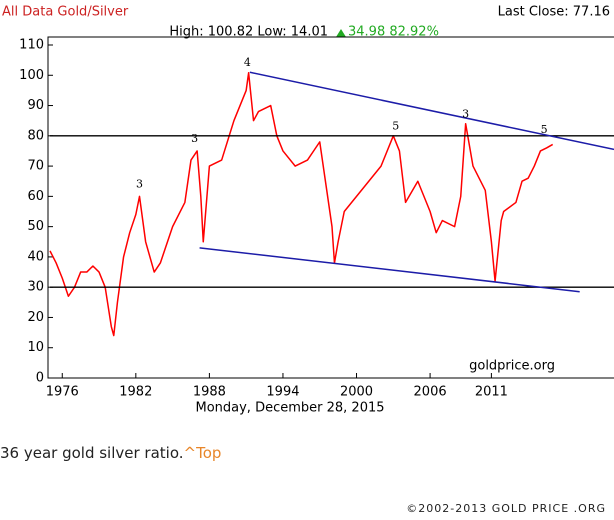  I want to click on footer: ©2002-2013 GOLD PRICE .ORG, so click(506, 508).